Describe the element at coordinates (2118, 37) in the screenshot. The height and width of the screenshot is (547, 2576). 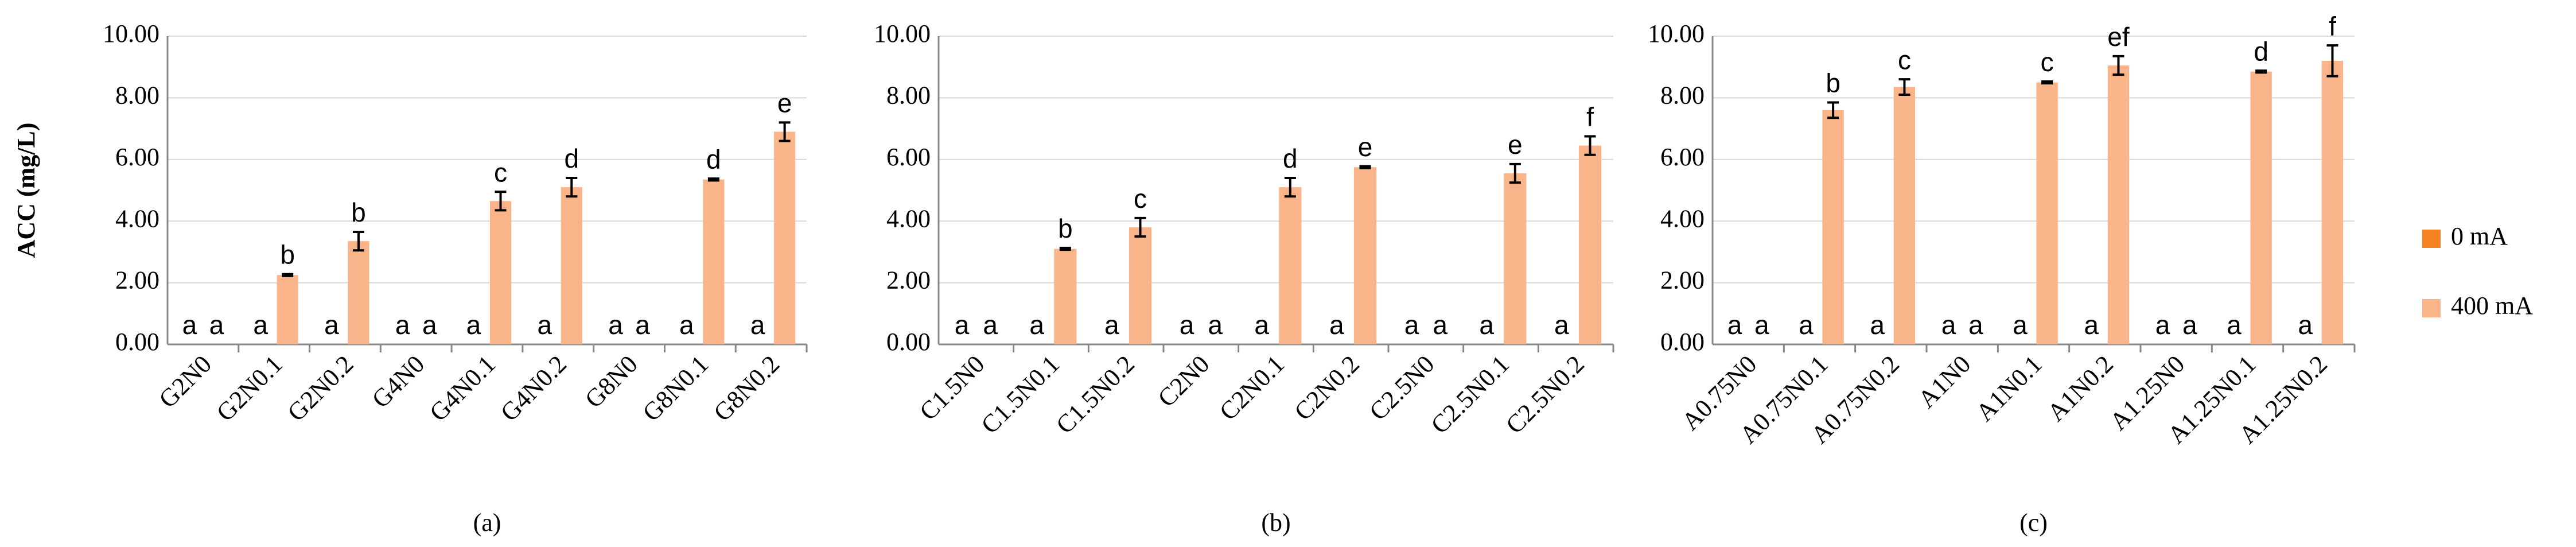
I see `significance-letter: ef` at that location.